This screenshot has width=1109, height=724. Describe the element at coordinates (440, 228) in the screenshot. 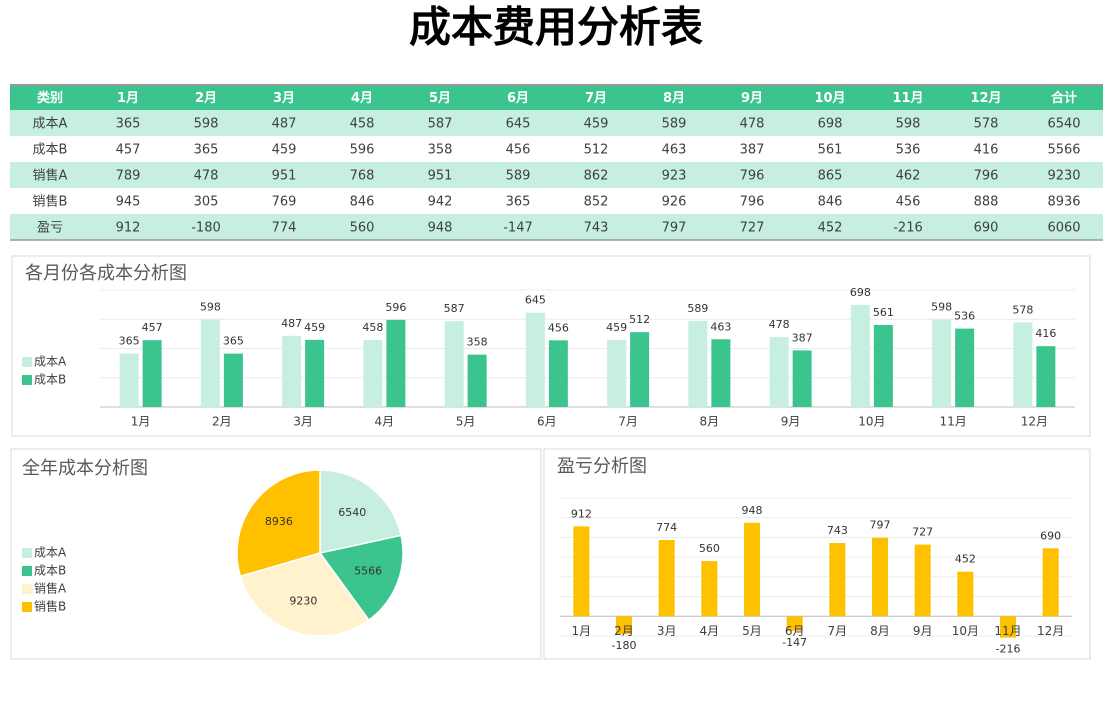

I see `table-cell: 948` at that location.